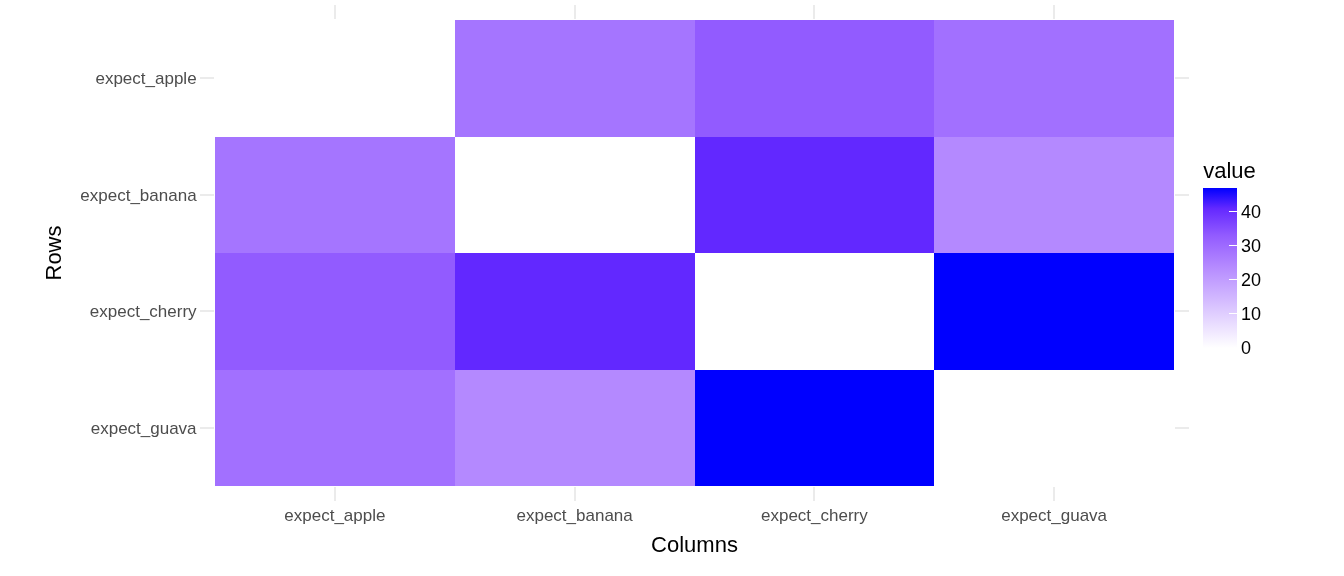 This screenshot has width=1344, height=576. I want to click on x-tick-label: expect_guava, so click(1054, 516).